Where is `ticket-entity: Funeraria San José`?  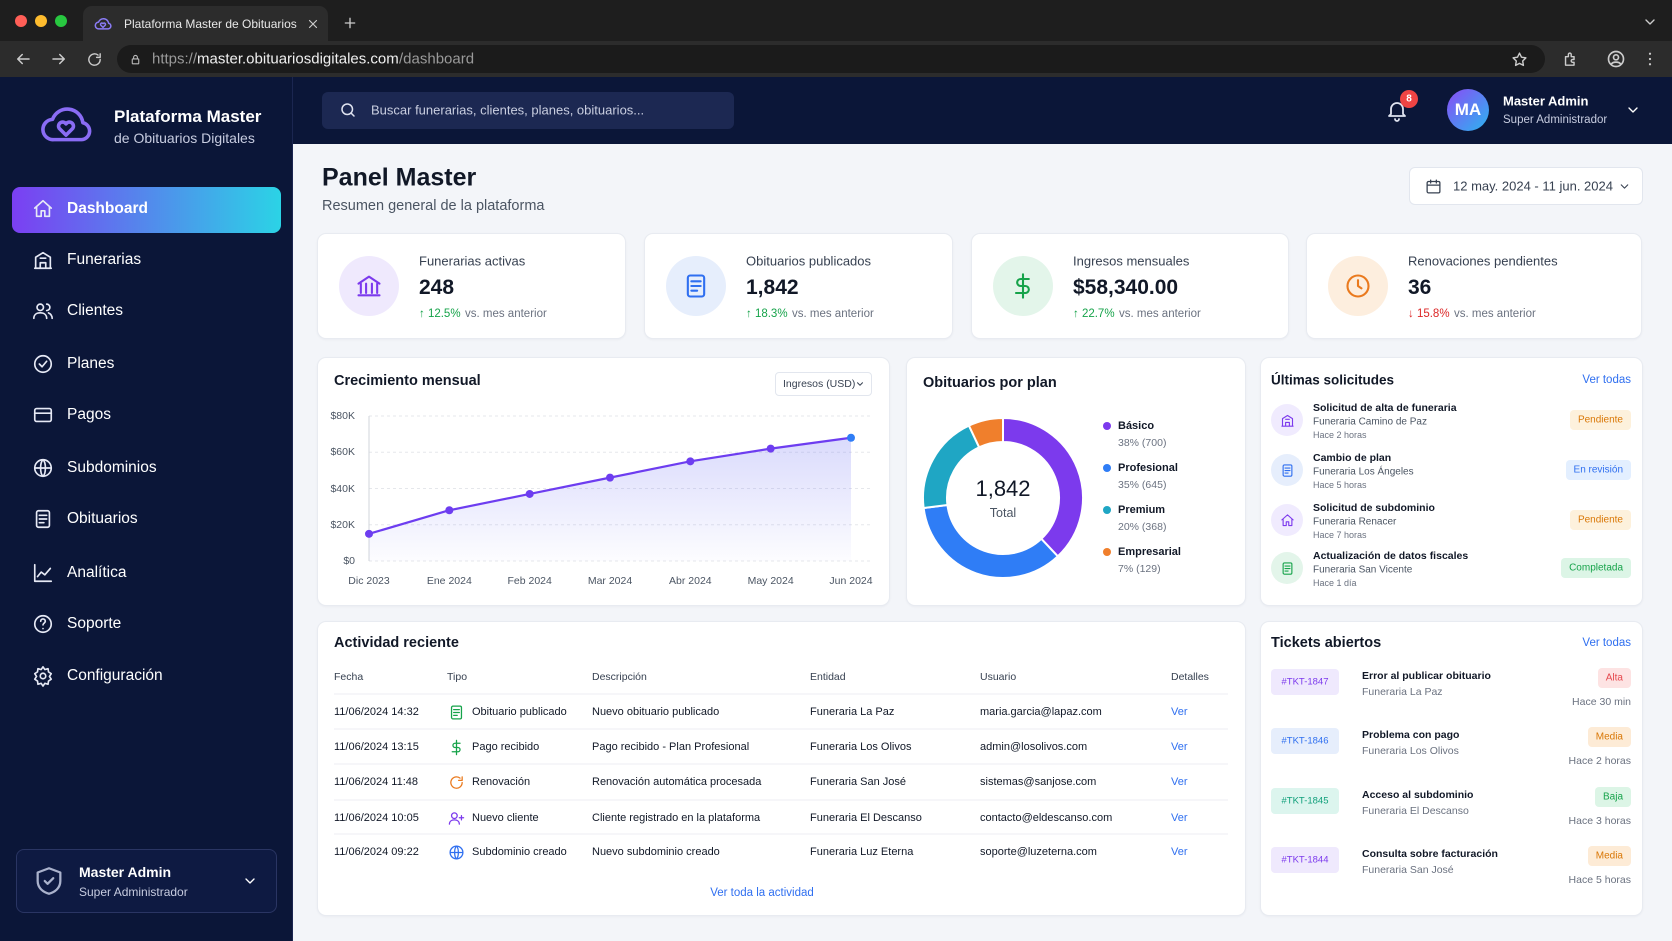
ticket-entity: Funeraria San José is located at coordinates (1408, 869).